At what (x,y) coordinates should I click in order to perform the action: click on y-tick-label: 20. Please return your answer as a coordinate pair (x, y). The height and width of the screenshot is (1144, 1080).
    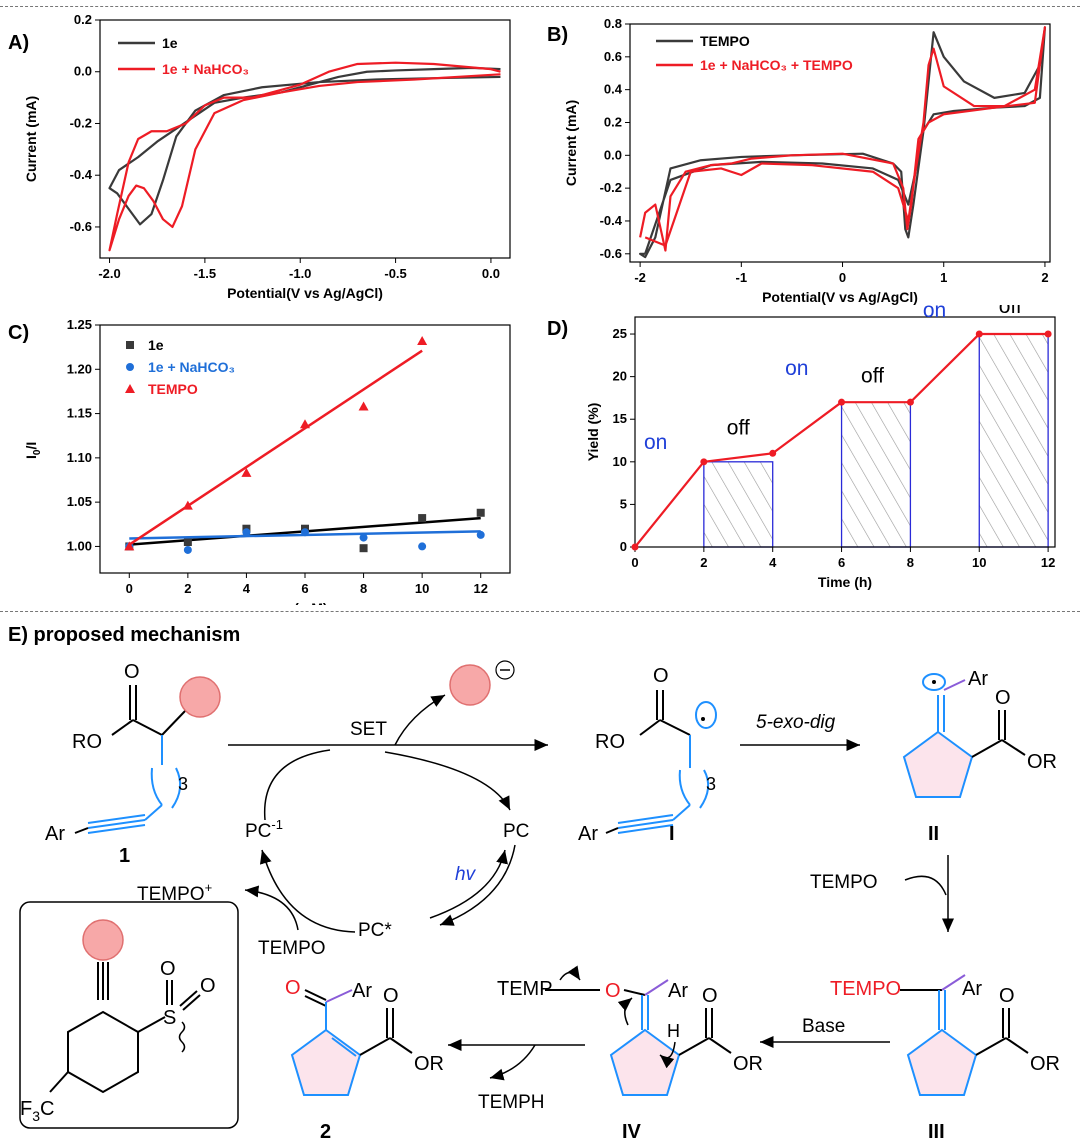
    Looking at the image, I should click on (620, 376).